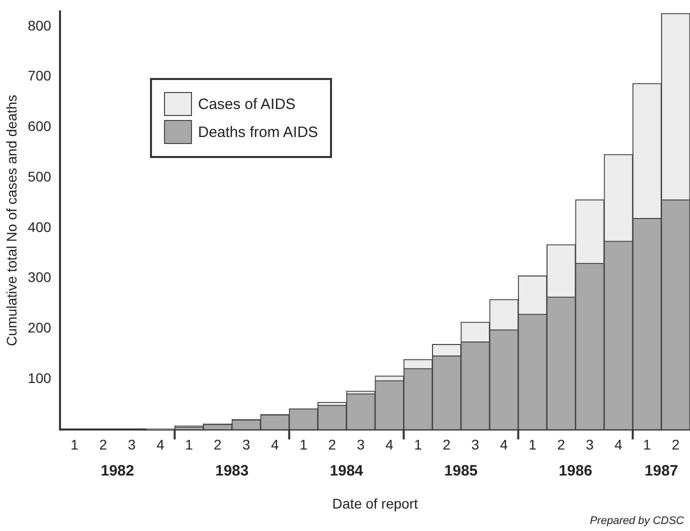  I want to click on y-tick-label: 200, so click(40, 328).